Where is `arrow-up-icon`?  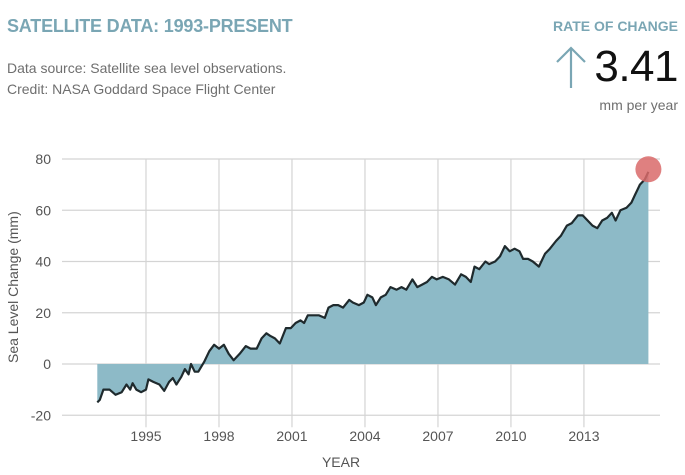 arrow-up-icon is located at coordinates (571, 67).